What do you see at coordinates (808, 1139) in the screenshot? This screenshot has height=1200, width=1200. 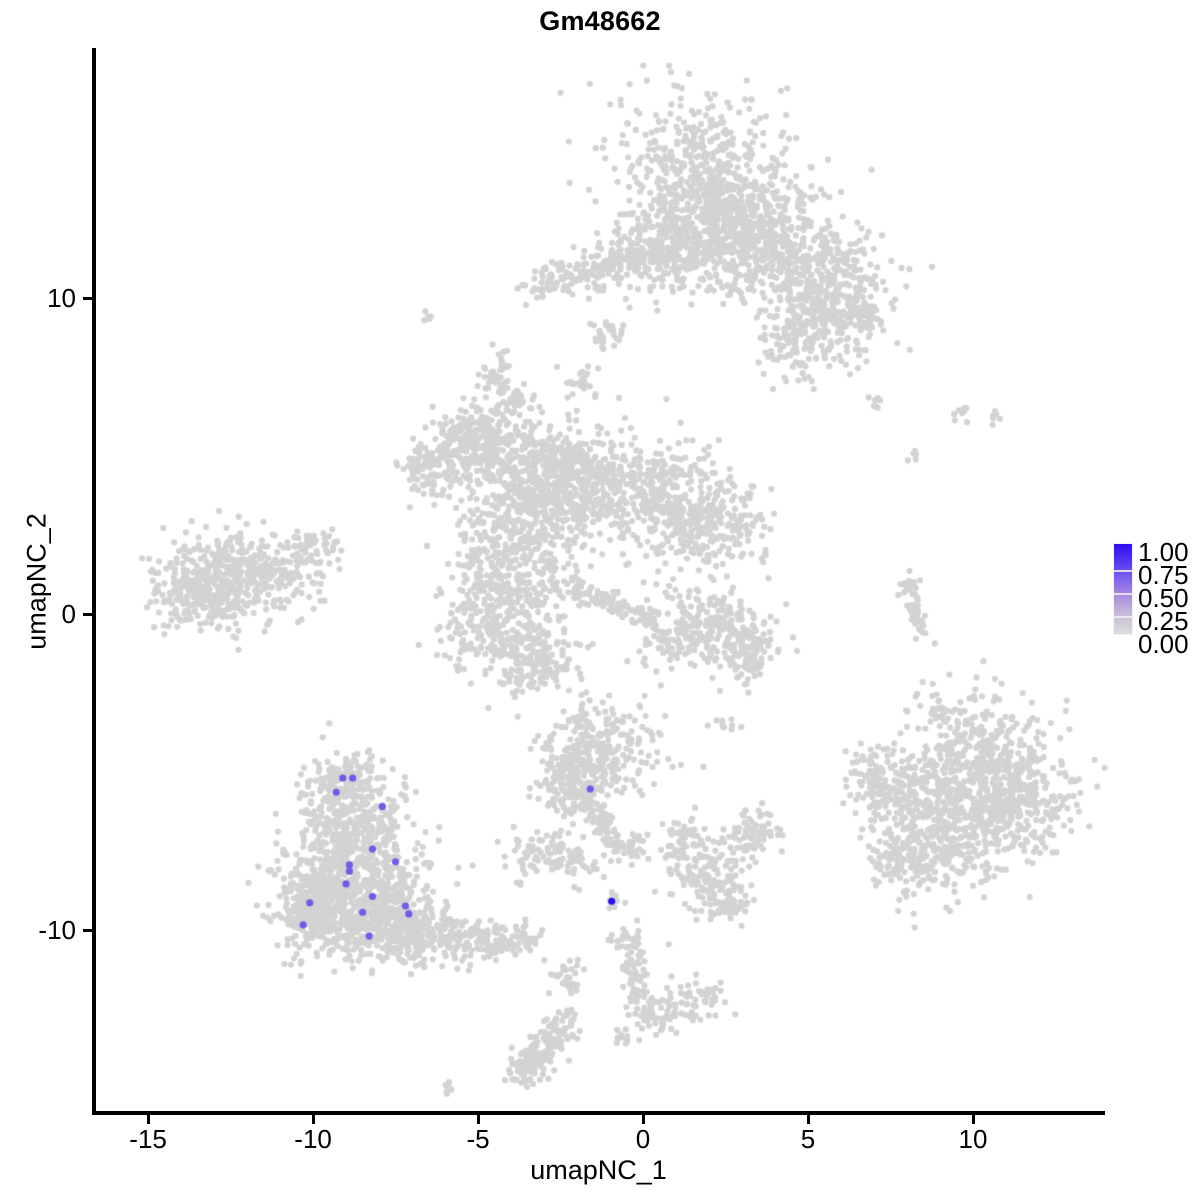 I see `x-tick-label: 5` at bounding box center [808, 1139].